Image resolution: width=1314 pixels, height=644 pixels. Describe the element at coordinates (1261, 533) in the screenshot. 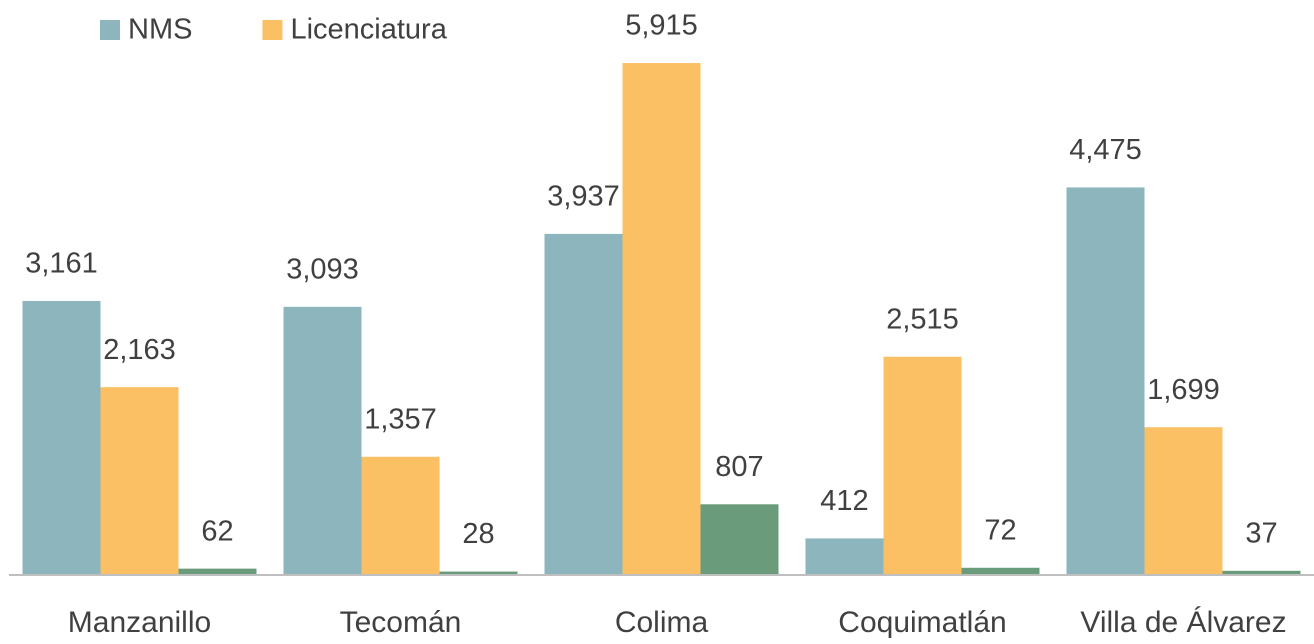

I see `data-label: 37` at that location.